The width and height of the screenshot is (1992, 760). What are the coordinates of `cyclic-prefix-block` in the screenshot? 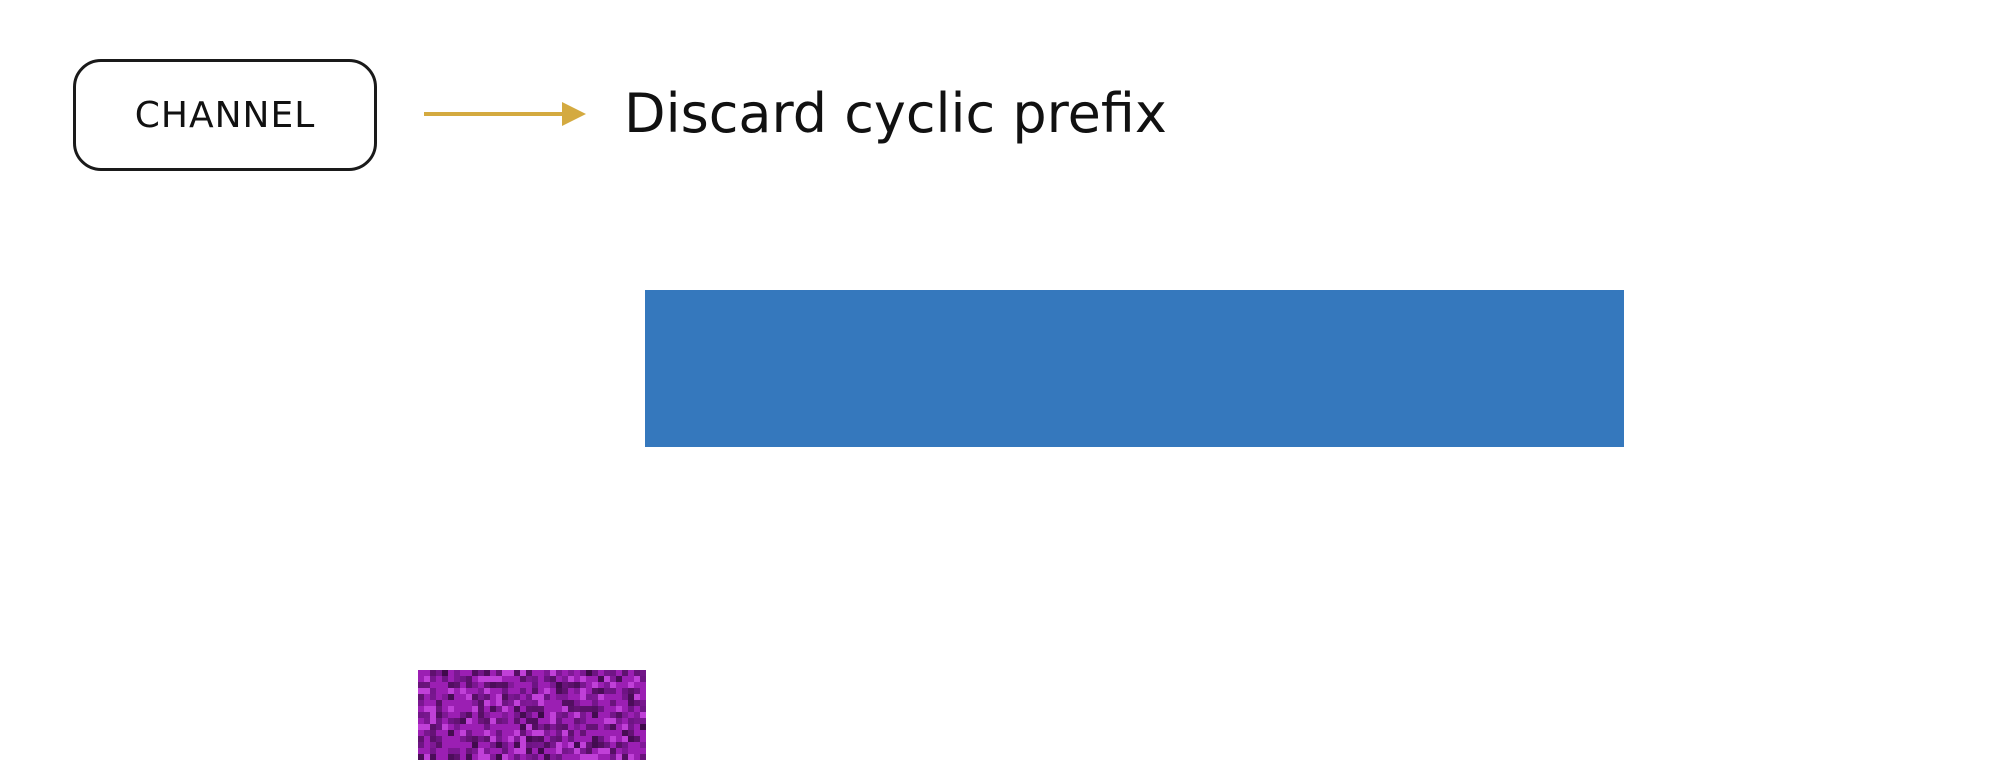 It's located at (532, 715).